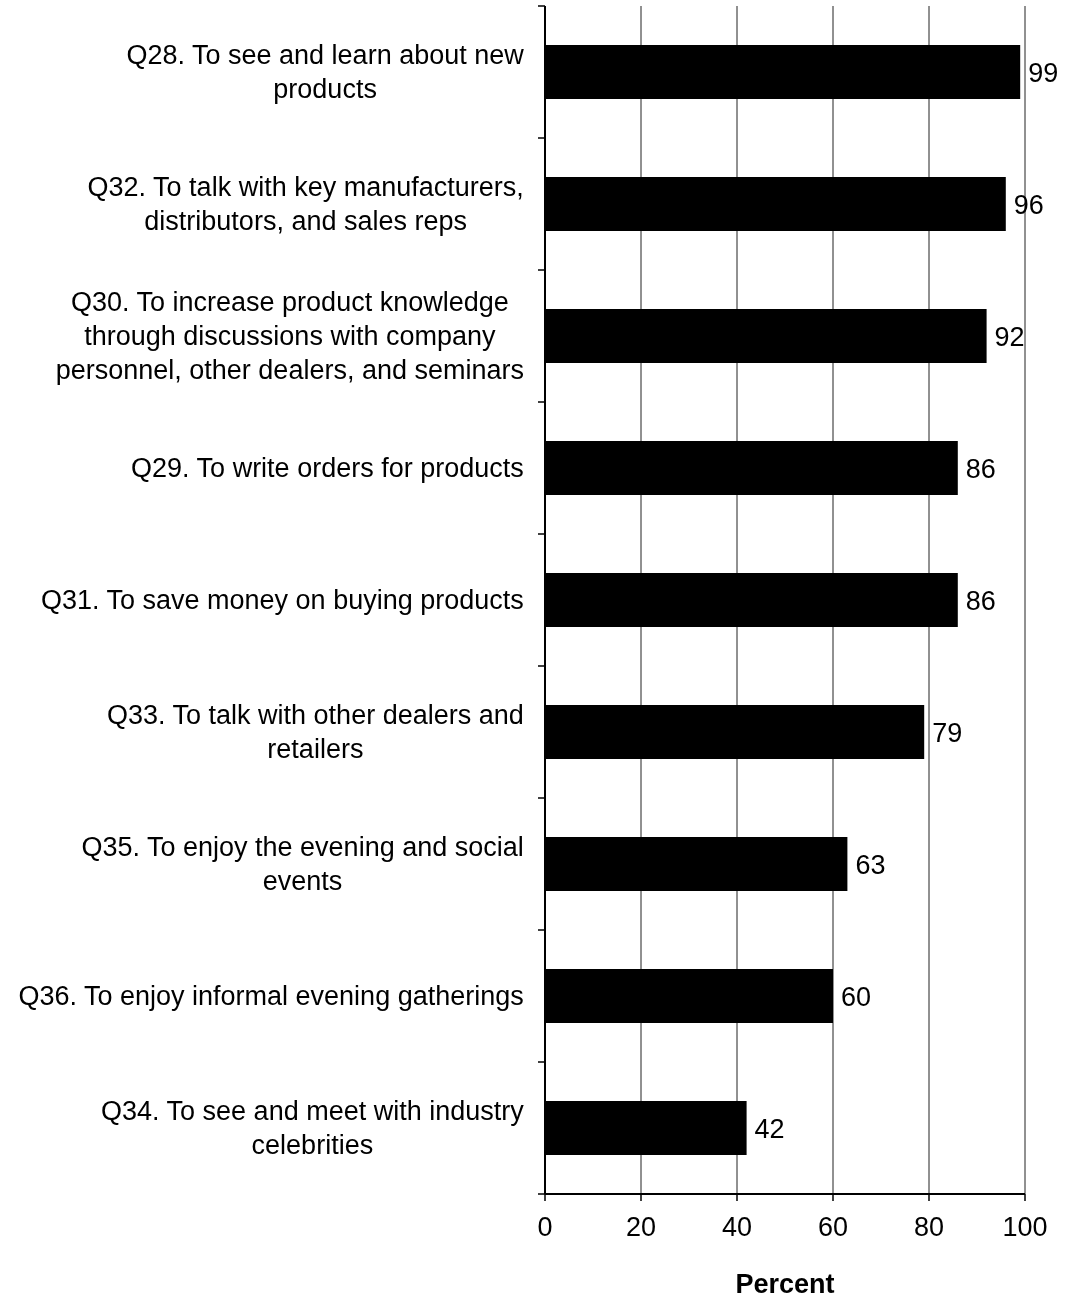 This screenshot has width=1068, height=1301. I want to click on y-tick-label: Q30. To increase product knowledge through discussions with company personnel, other dealers, and seminars, so click(290, 336).